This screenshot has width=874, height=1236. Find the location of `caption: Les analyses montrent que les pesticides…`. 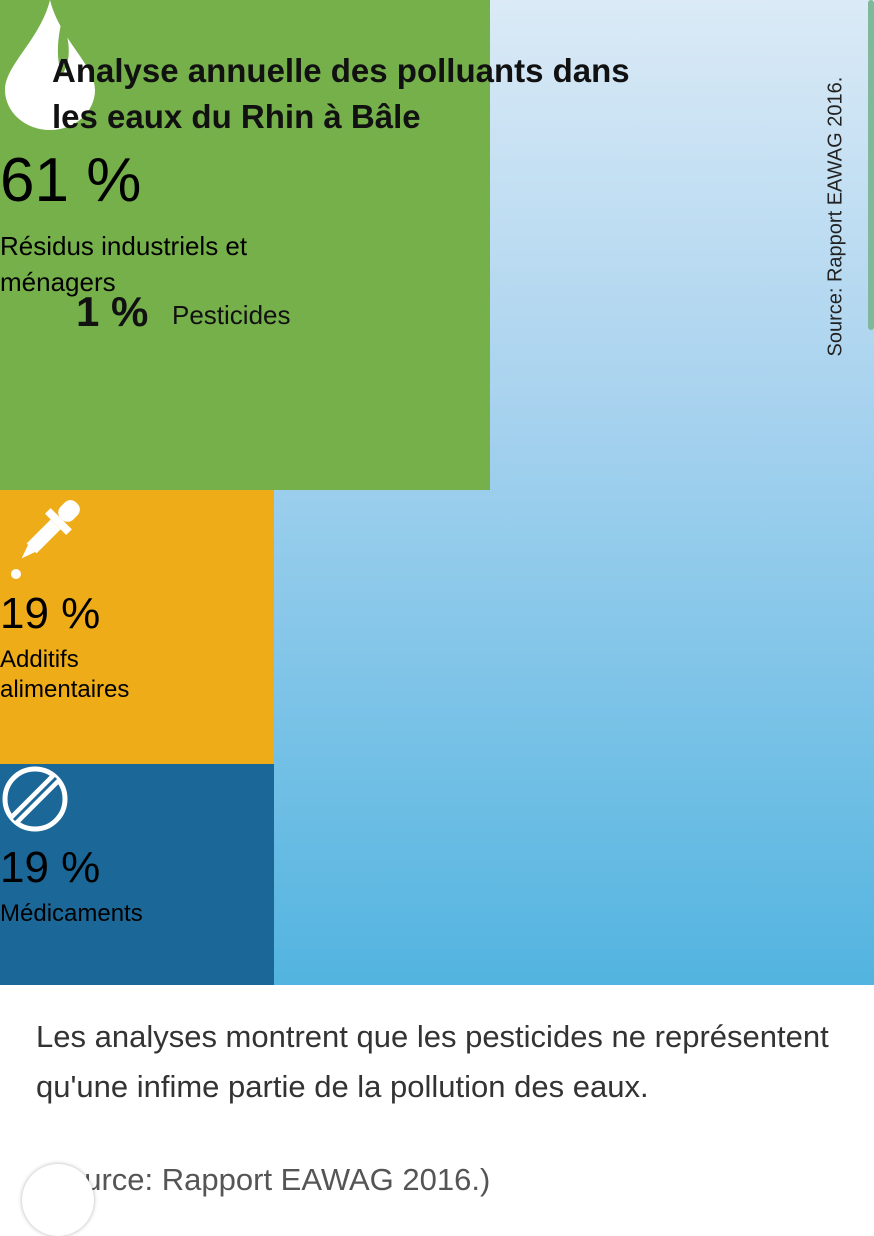

caption: Les analyses montrent que les pesticides… is located at coordinates (432, 1061).